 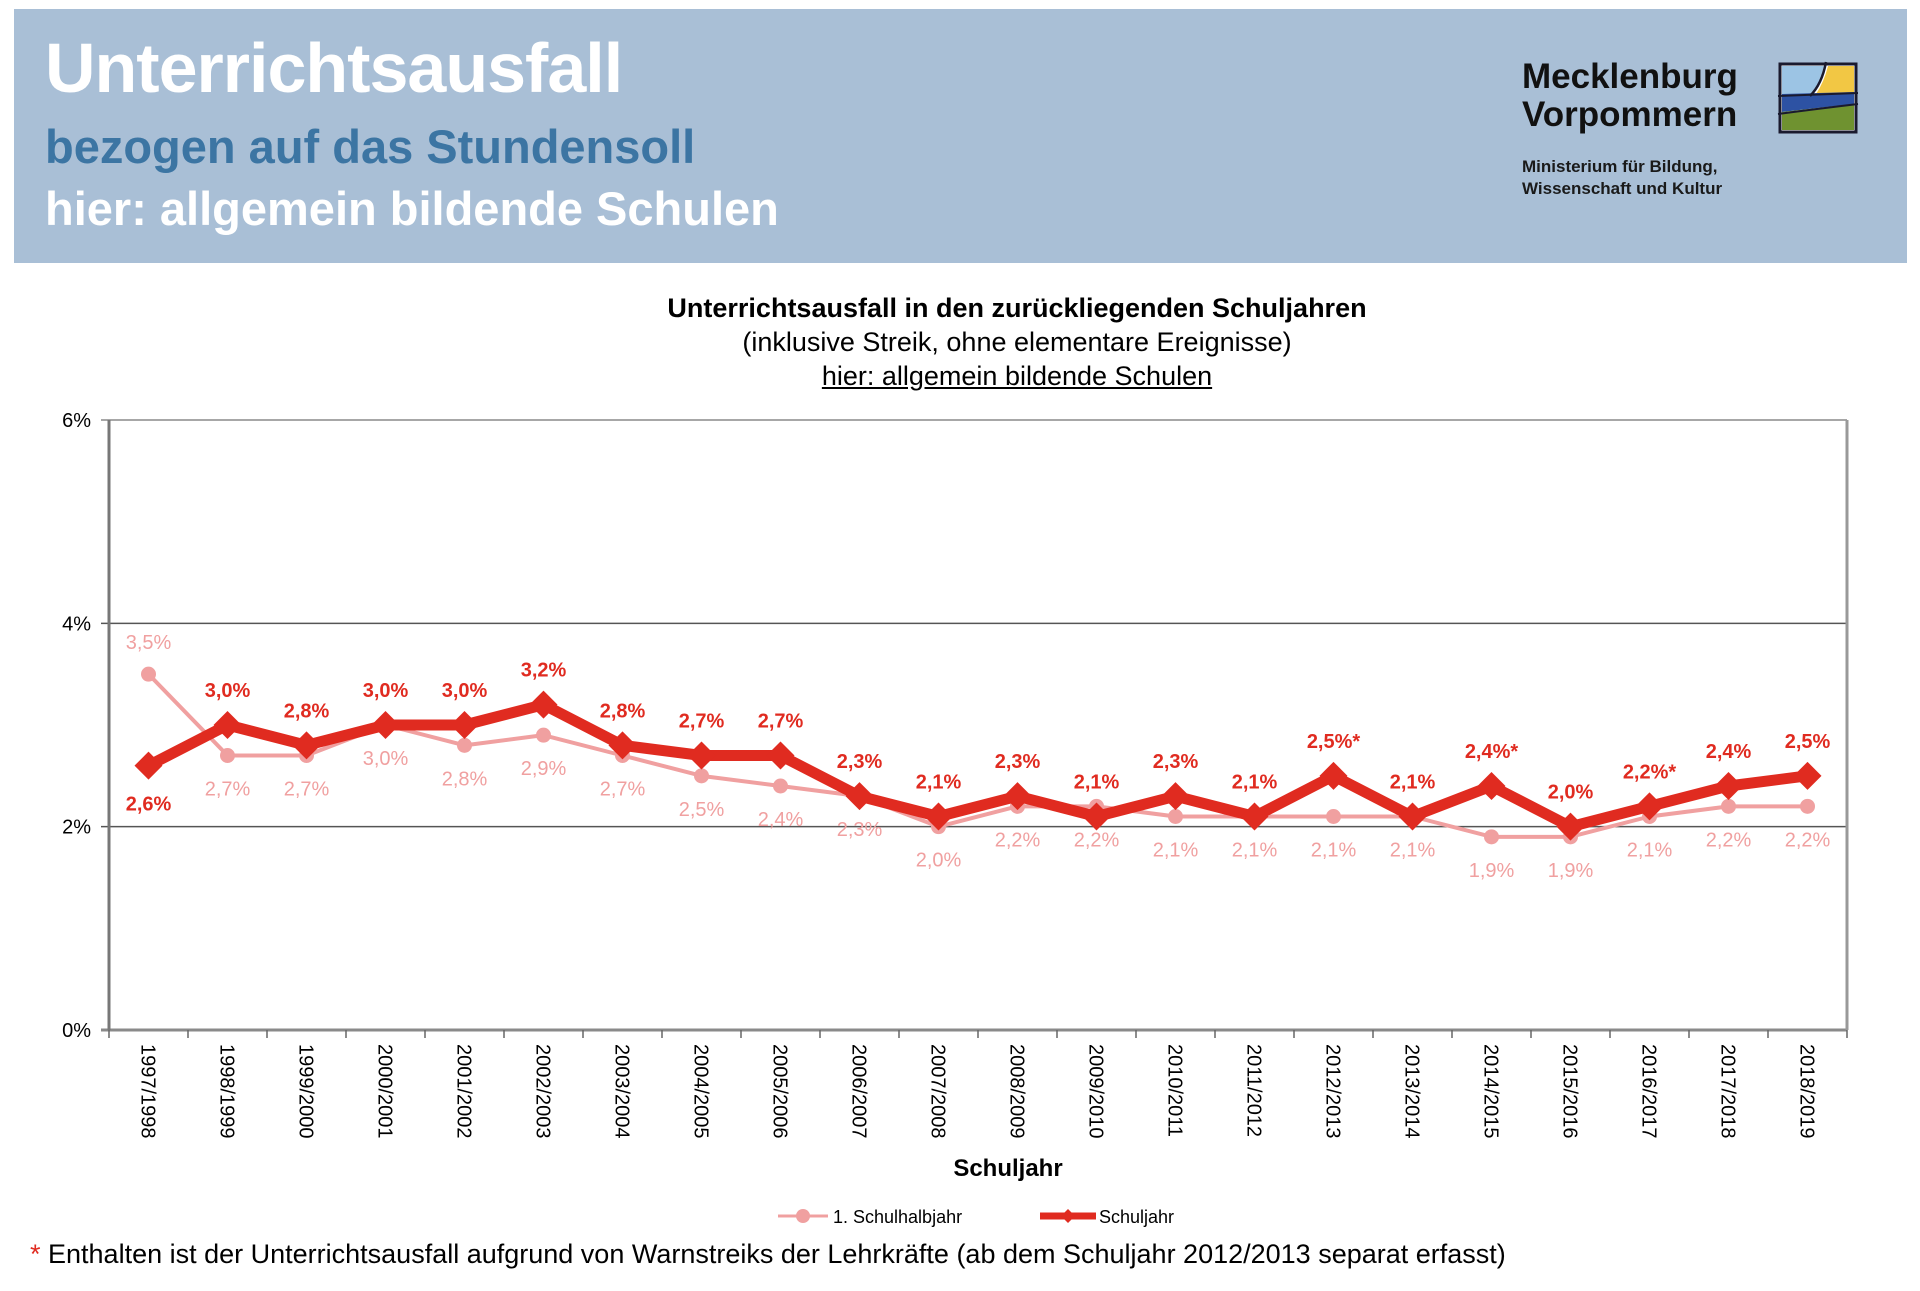 I want to click on data-label-schuljahr: 2,2%*, so click(x=1650, y=772).